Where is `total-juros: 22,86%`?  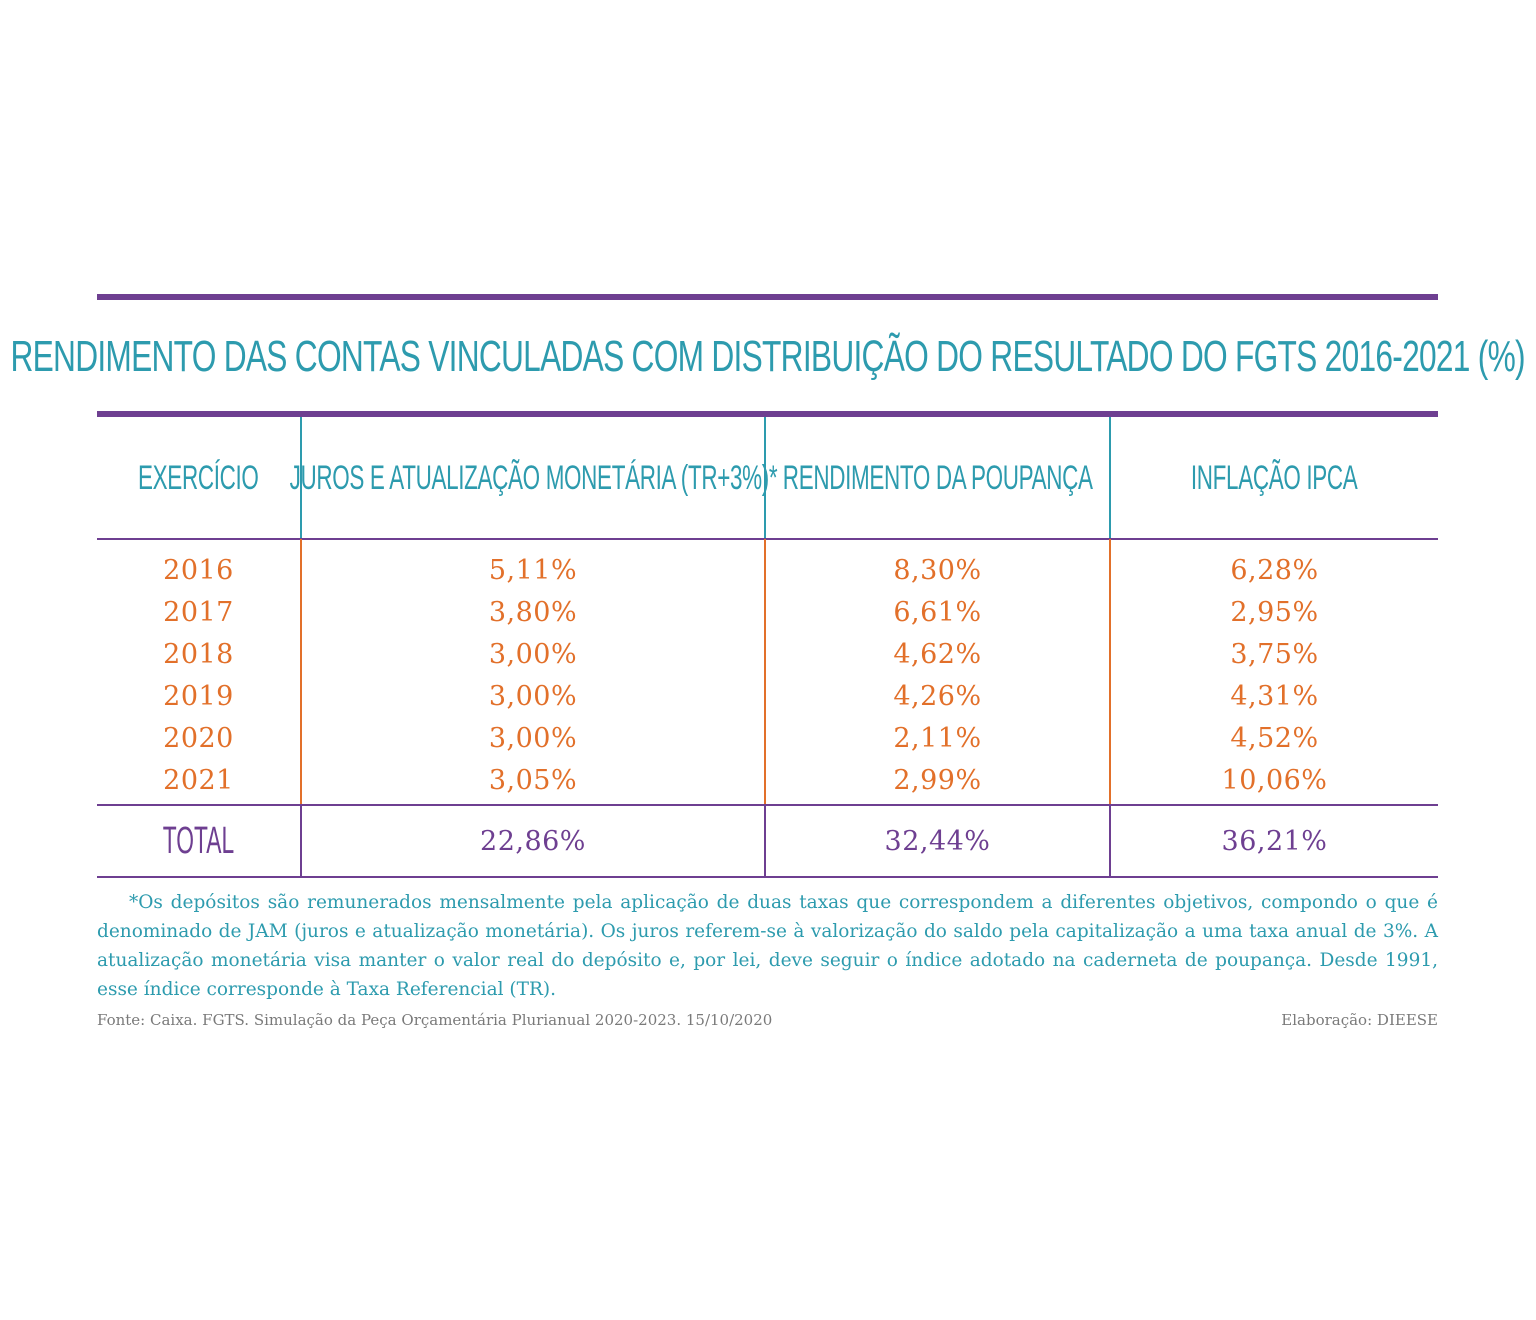 total-juros: 22,86% is located at coordinates (533, 841).